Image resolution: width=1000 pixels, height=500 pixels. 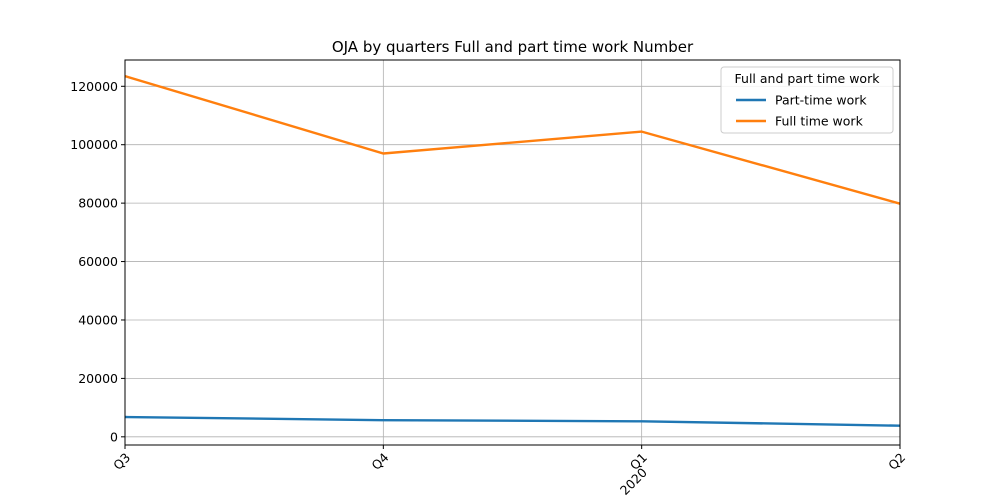 I want to click on x-tick-sublabel: 2020, so click(x=633, y=481).